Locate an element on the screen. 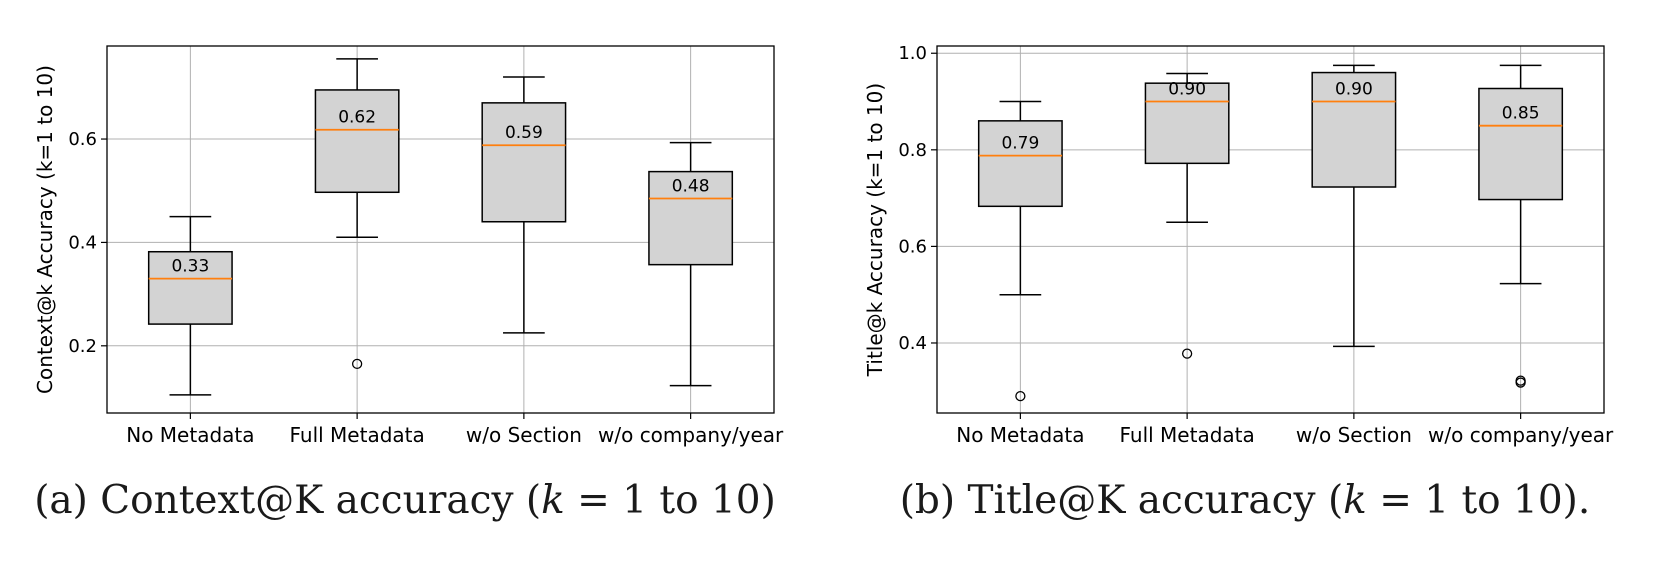 The width and height of the screenshot is (1654, 563). median-label: 0.62 is located at coordinates (357, 118).